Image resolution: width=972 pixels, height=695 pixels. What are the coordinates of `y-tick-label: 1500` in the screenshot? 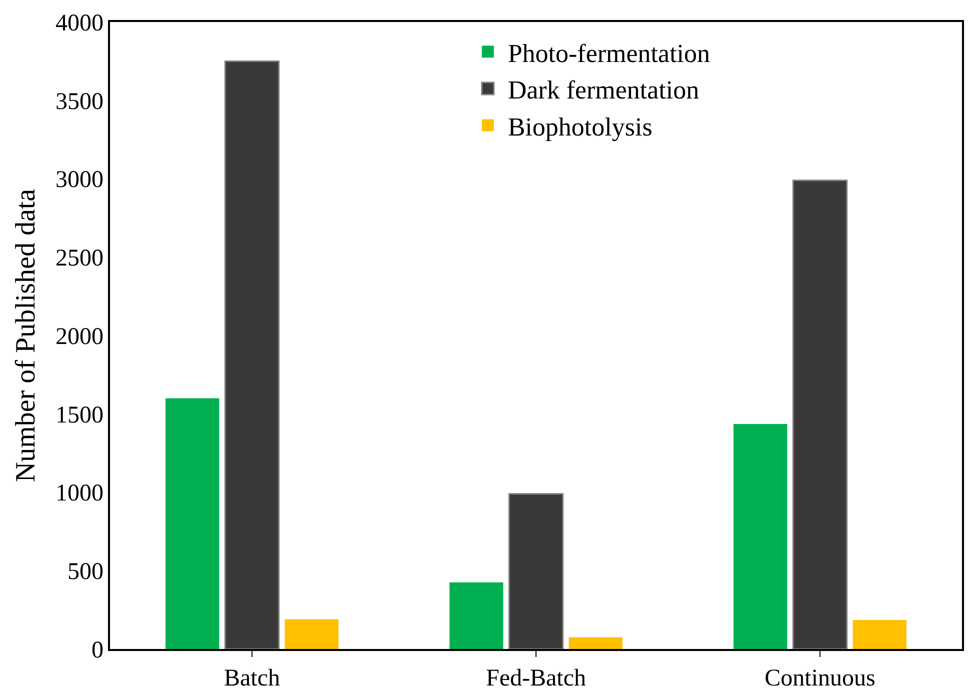 It's located at (79, 415).